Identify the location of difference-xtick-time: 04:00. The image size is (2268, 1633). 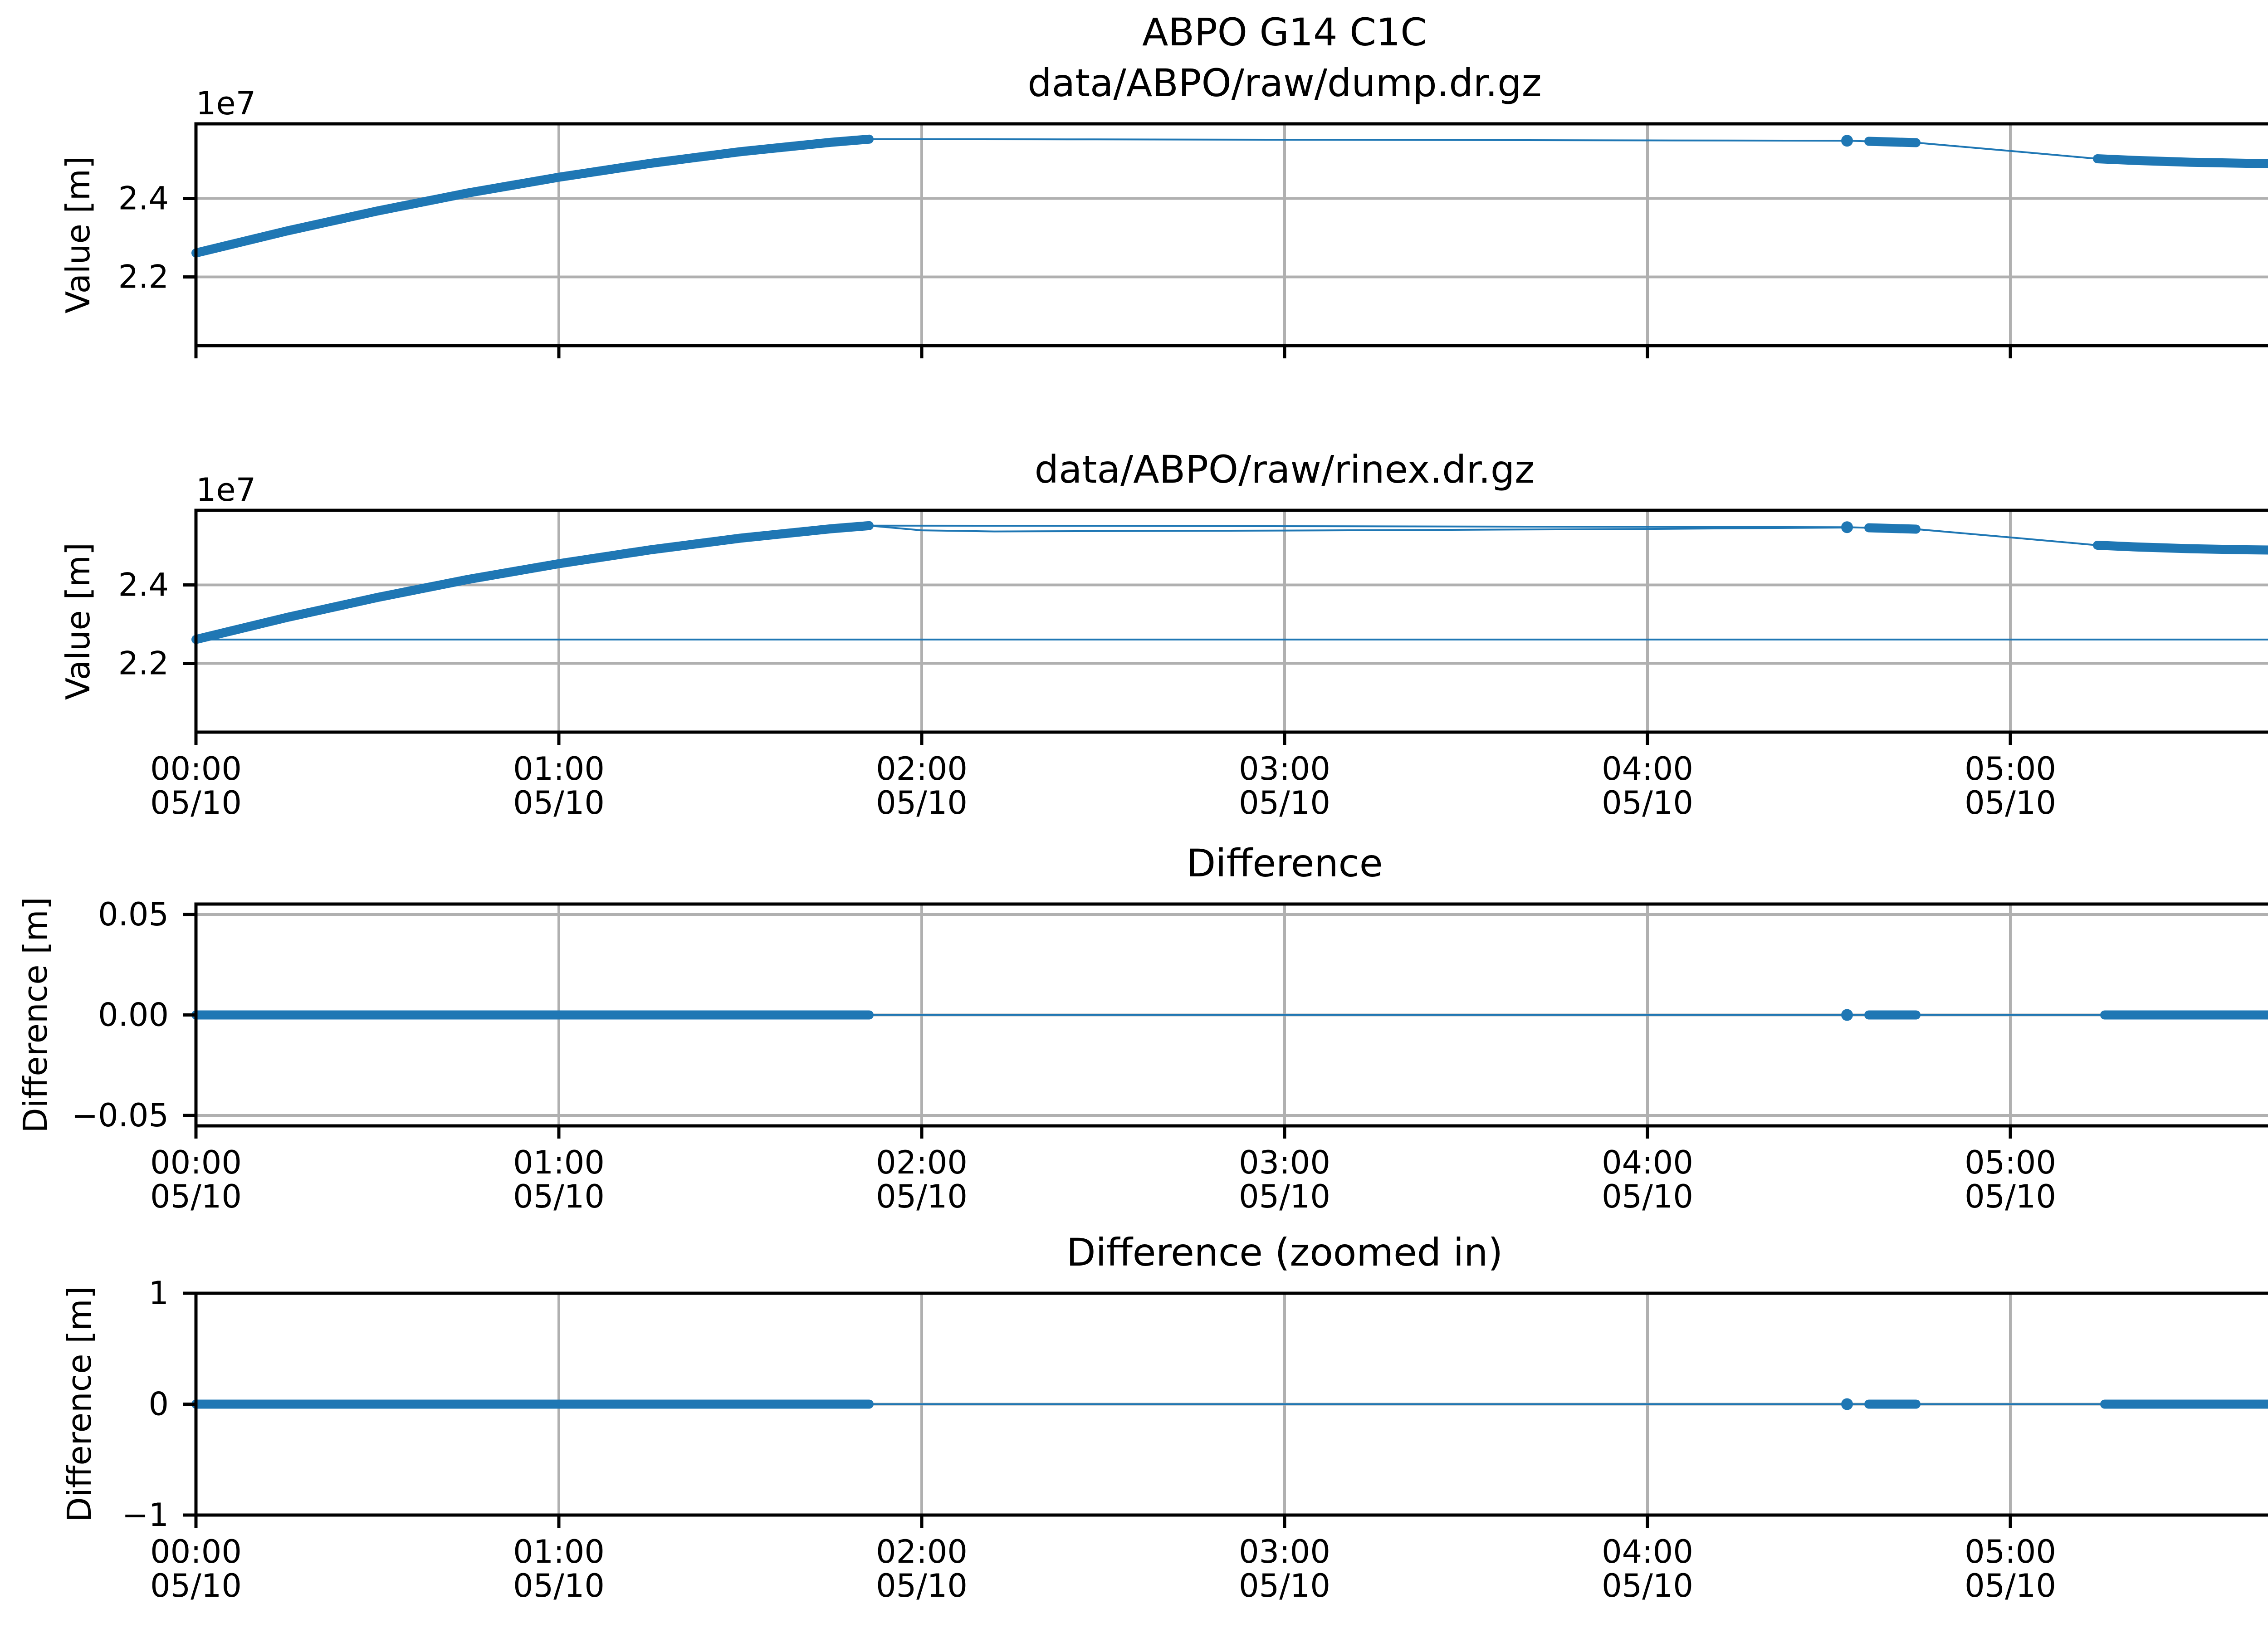
(1648, 1162).